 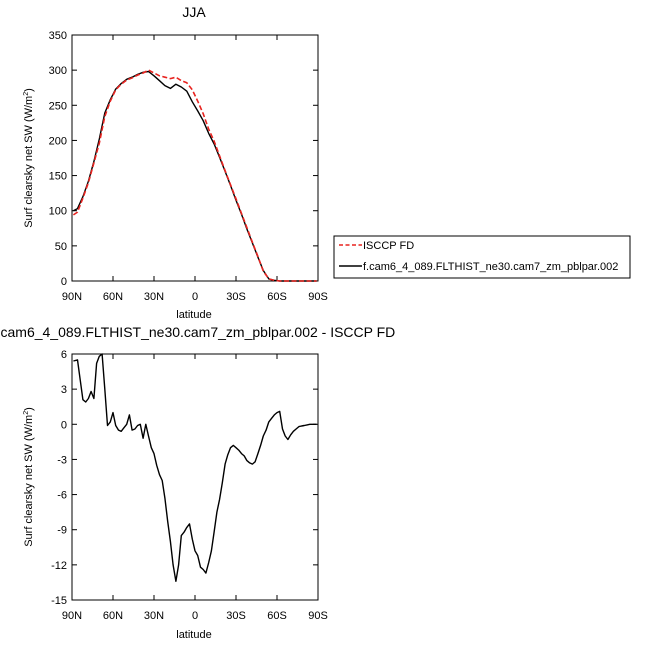 What do you see at coordinates (62, 496) in the screenshot?
I see `y-tick-label: -6` at bounding box center [62, 496].